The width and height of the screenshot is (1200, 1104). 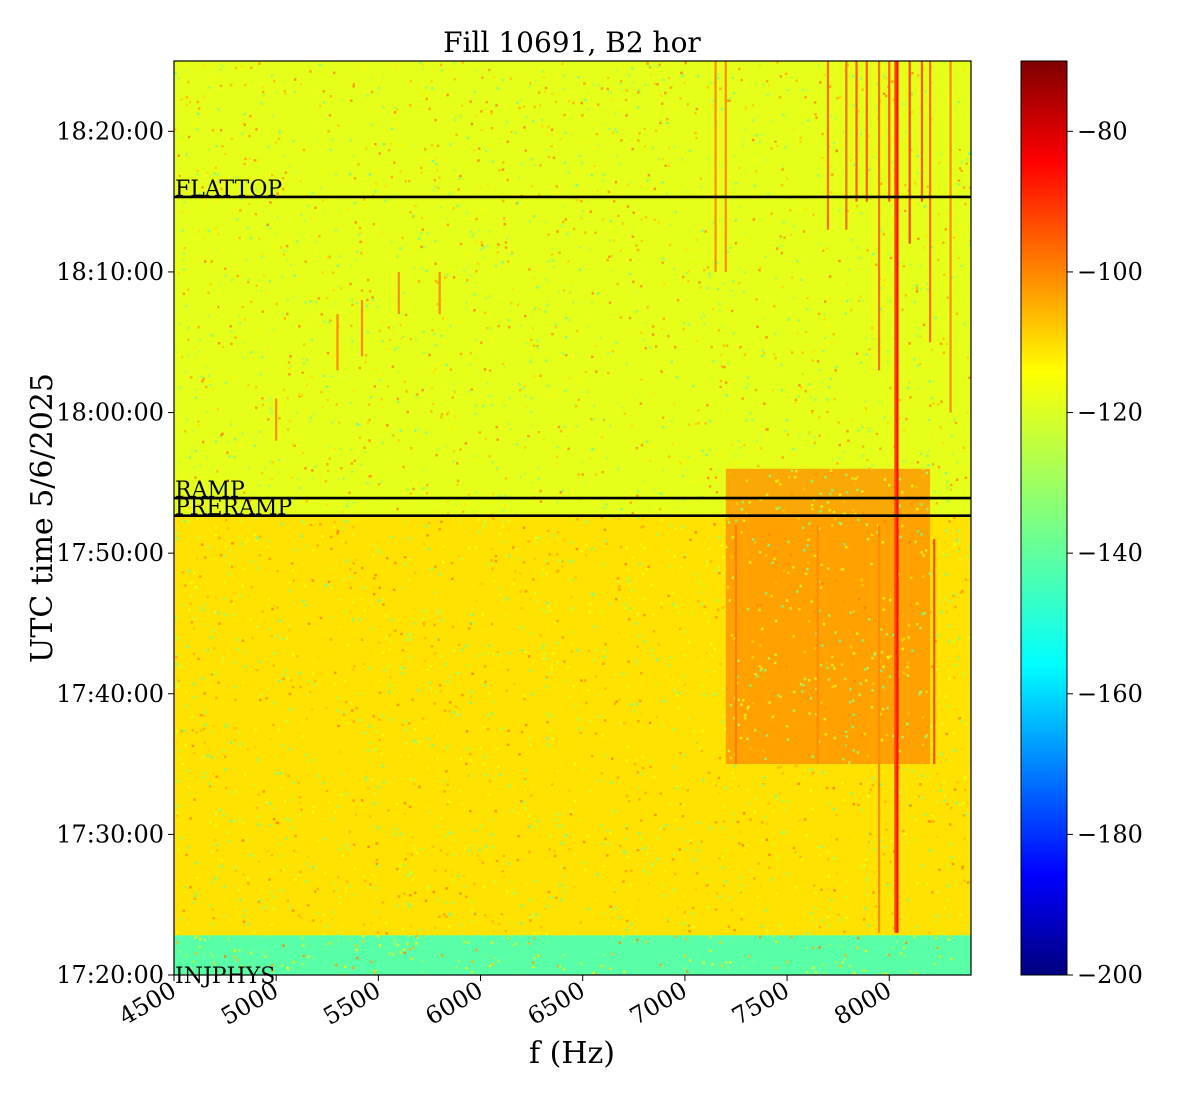 I want to click on colorbar-tick-label: −120, so click(x=1110, y=413).